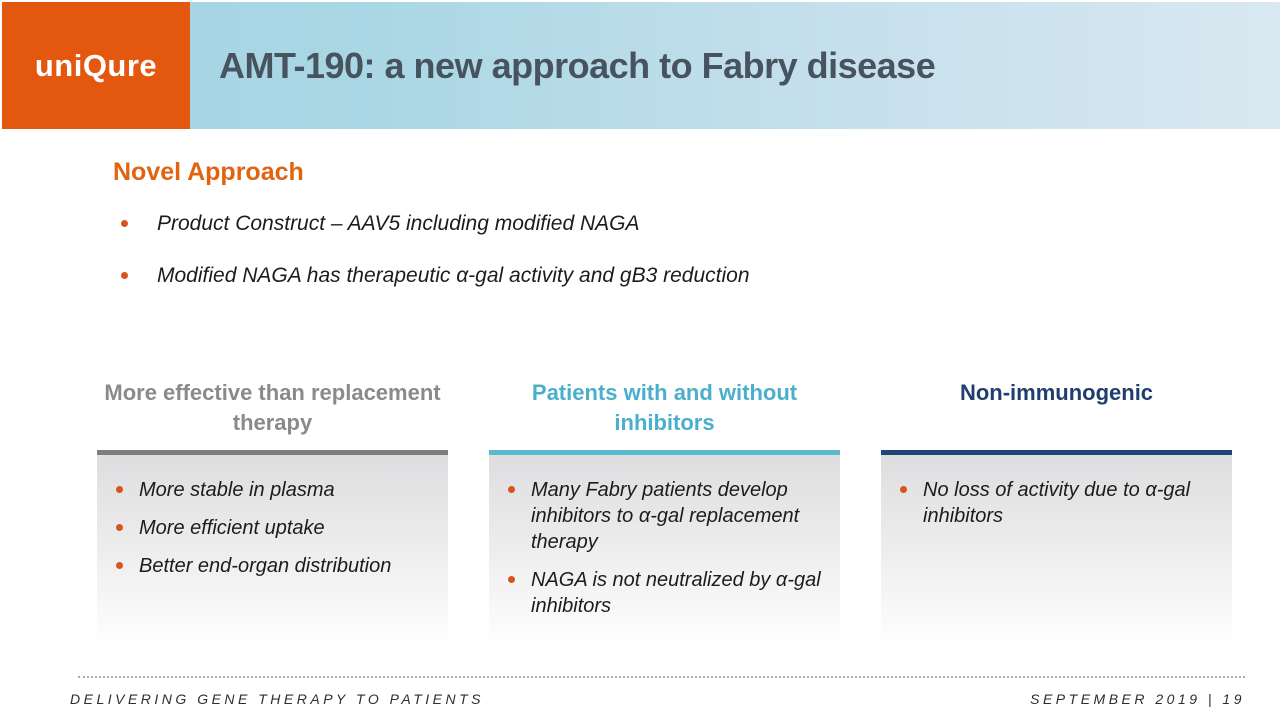 The width and height of the screenshot is (1280, 720). Describe the element at coordinates (1137, 699) in the screenshot. I see `footer-date-page-number: SEPTEMBER 2019 | 19` at that location.